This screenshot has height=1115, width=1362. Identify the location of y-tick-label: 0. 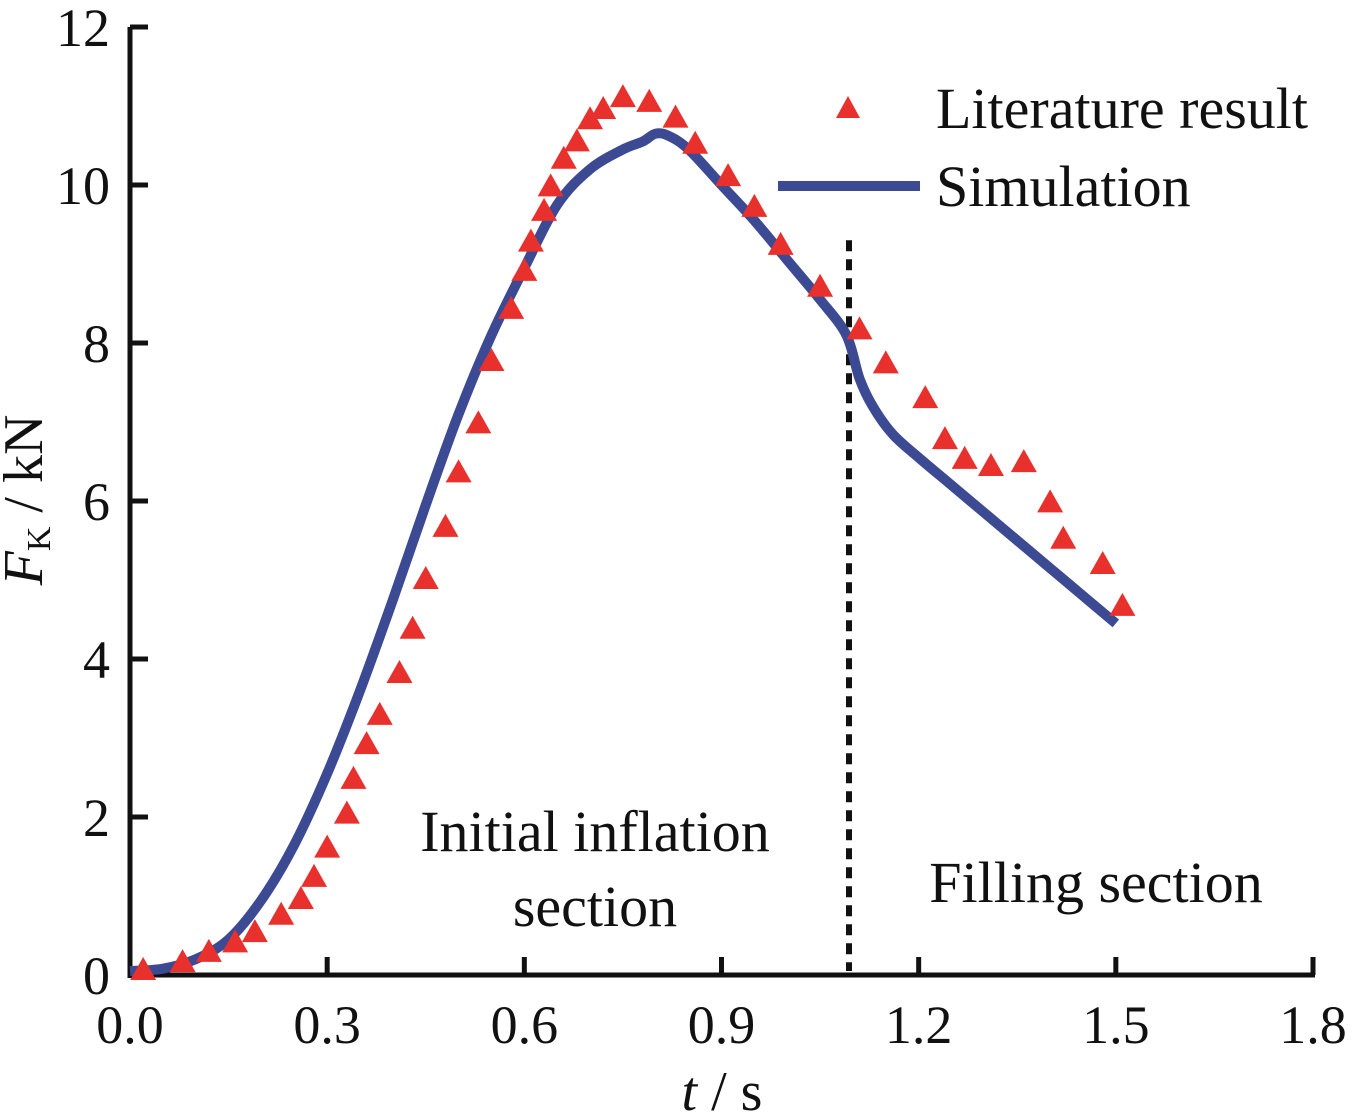
(96, 976).